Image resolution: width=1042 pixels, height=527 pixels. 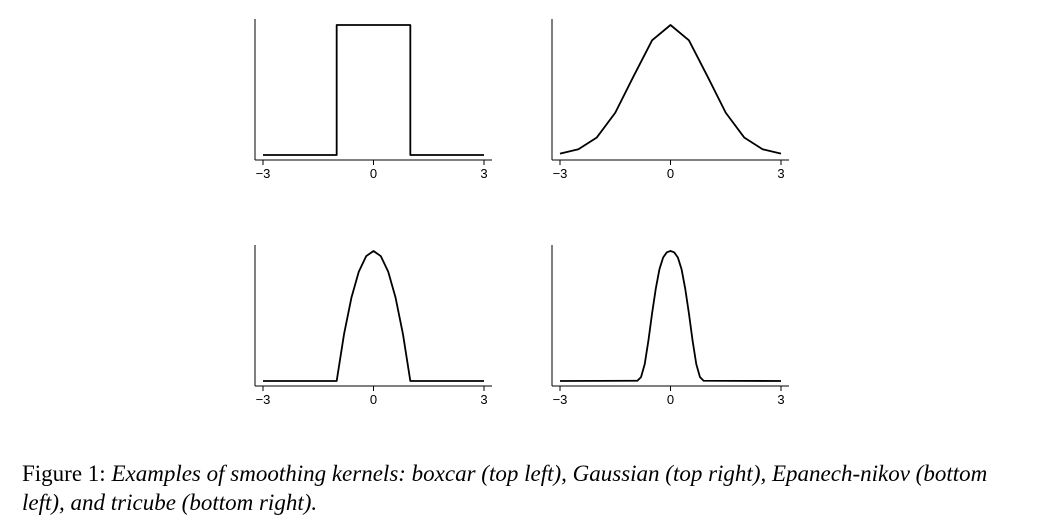 I want to click on panel-tricube: −3 0 3, so click(x=670, y=326).